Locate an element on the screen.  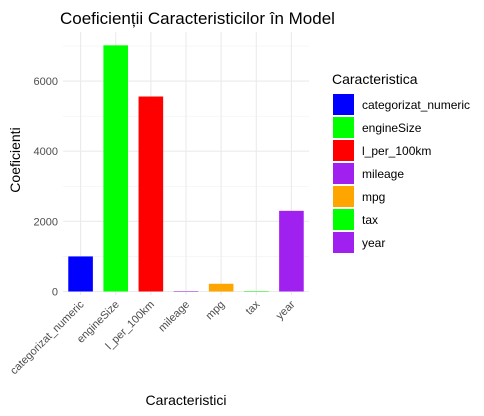
y-tick-label: 6000 is located at coordinates (46, 82).